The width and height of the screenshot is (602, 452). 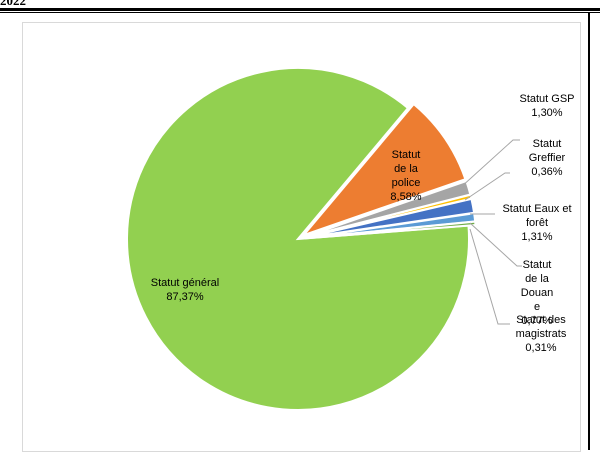 I want to click on right-rule, so click(x=589, y=231).